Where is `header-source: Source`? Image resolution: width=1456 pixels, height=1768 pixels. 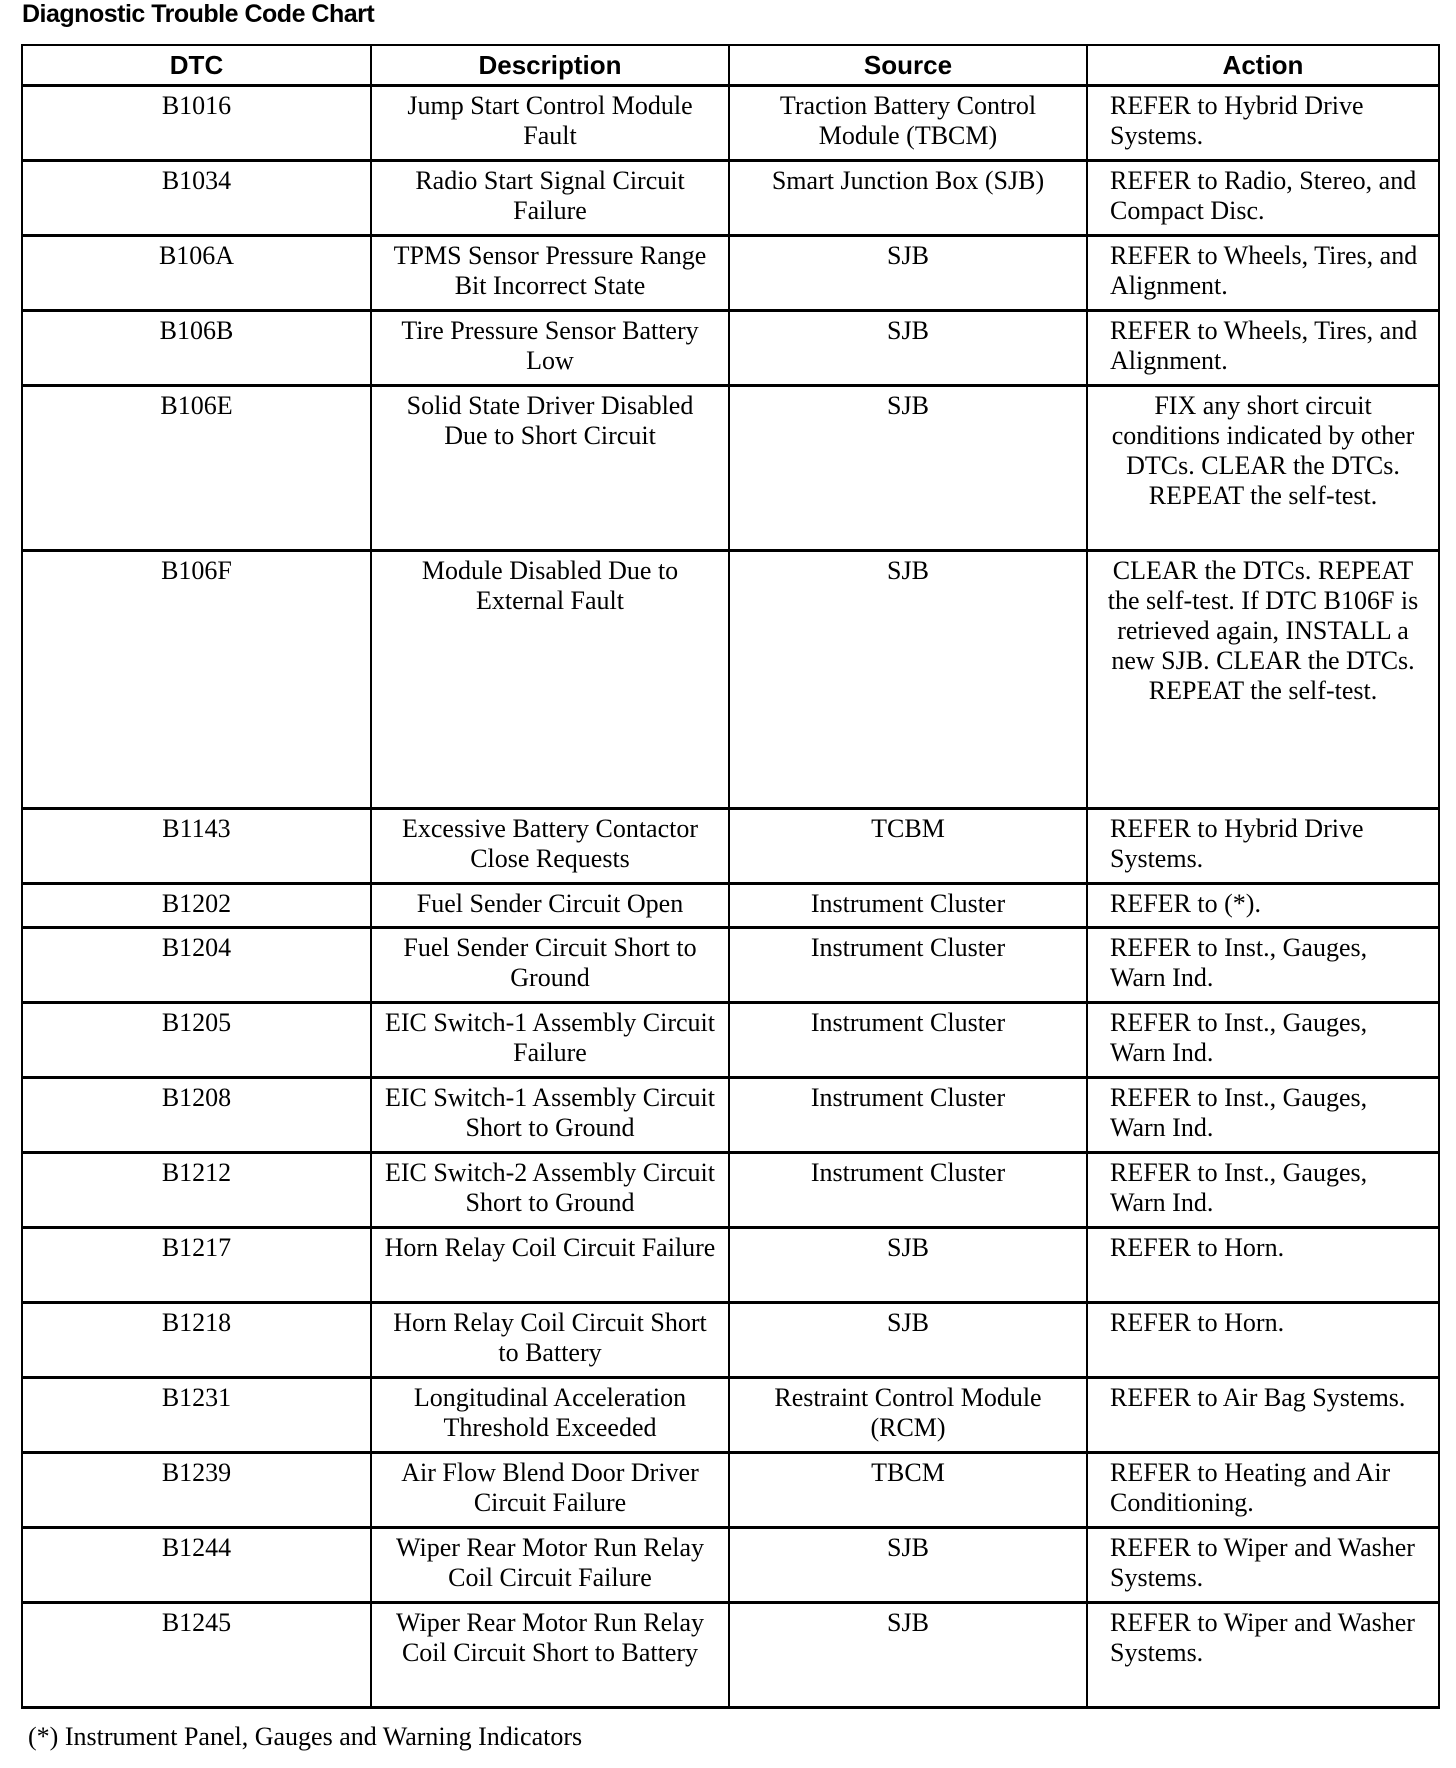
header-source: Source is located at coordinates (908, 65).